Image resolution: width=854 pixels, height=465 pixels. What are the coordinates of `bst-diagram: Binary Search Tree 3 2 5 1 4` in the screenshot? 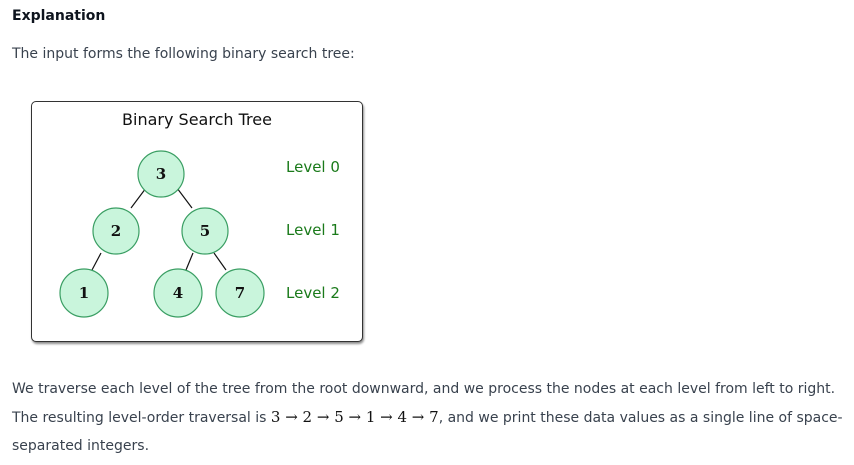 It's located at (199, 214).